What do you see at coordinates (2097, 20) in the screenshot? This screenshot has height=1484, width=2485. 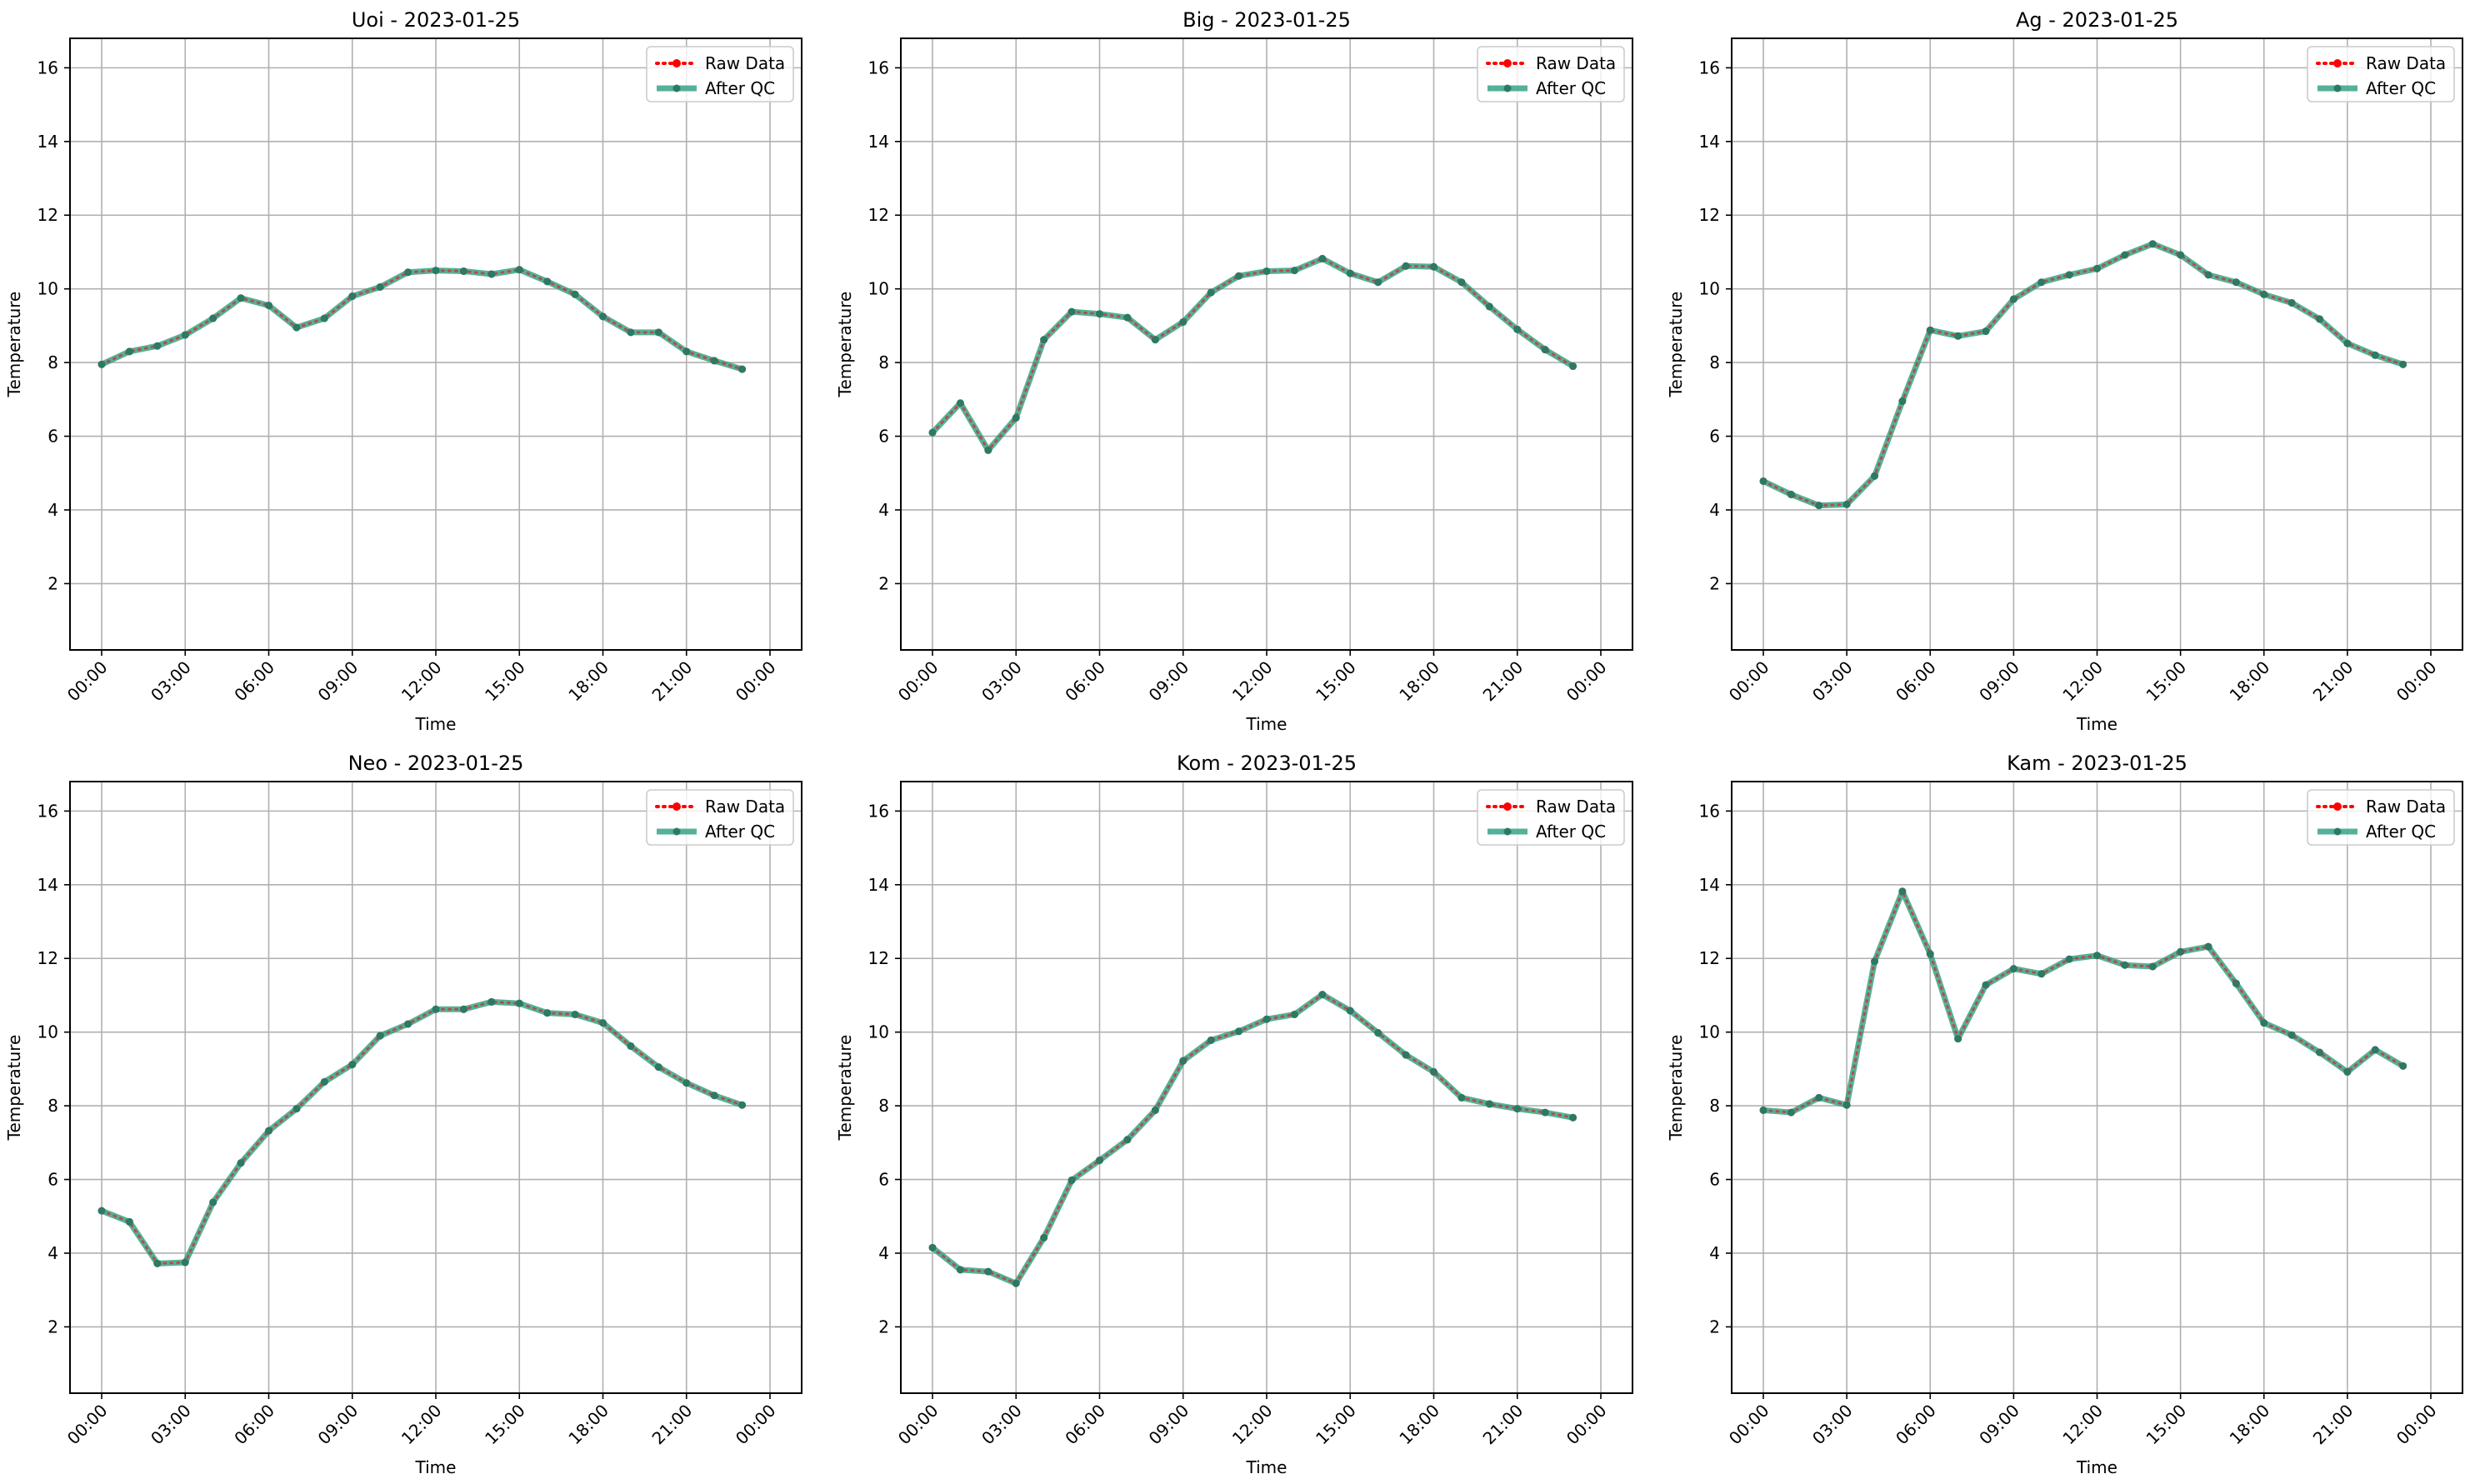 I see `chart-title: Ag - 2023-01-25` at bounding box center [2097, 20].